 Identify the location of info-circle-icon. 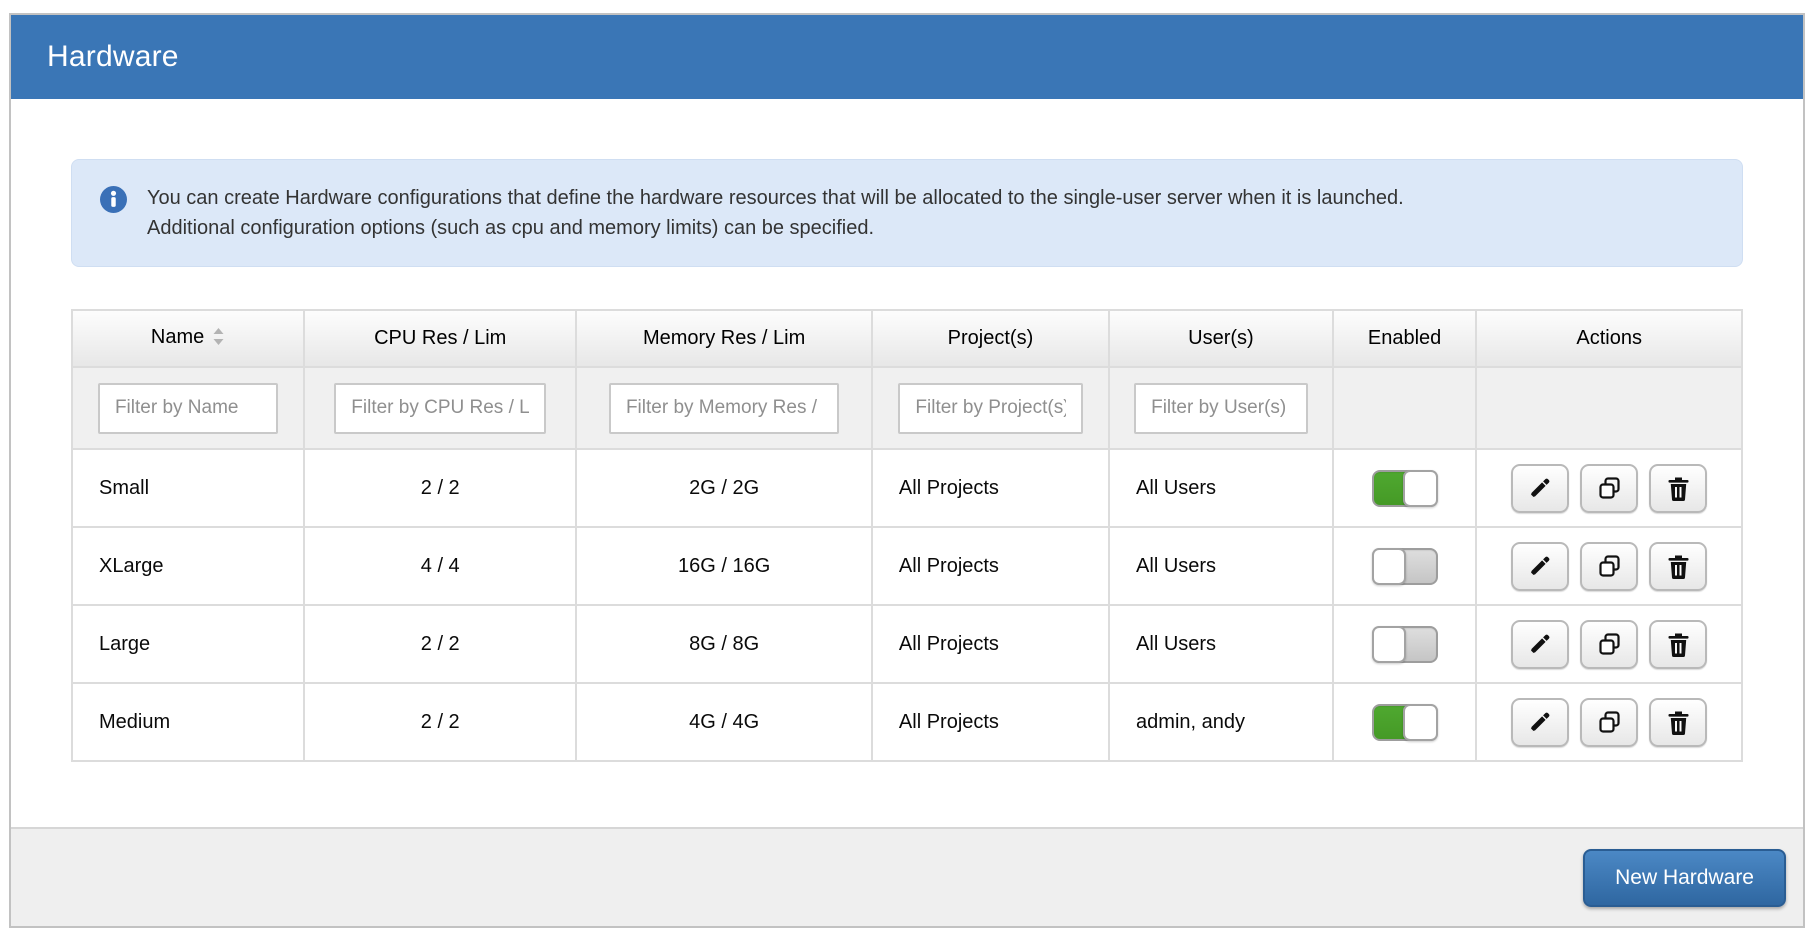
(113, 200).